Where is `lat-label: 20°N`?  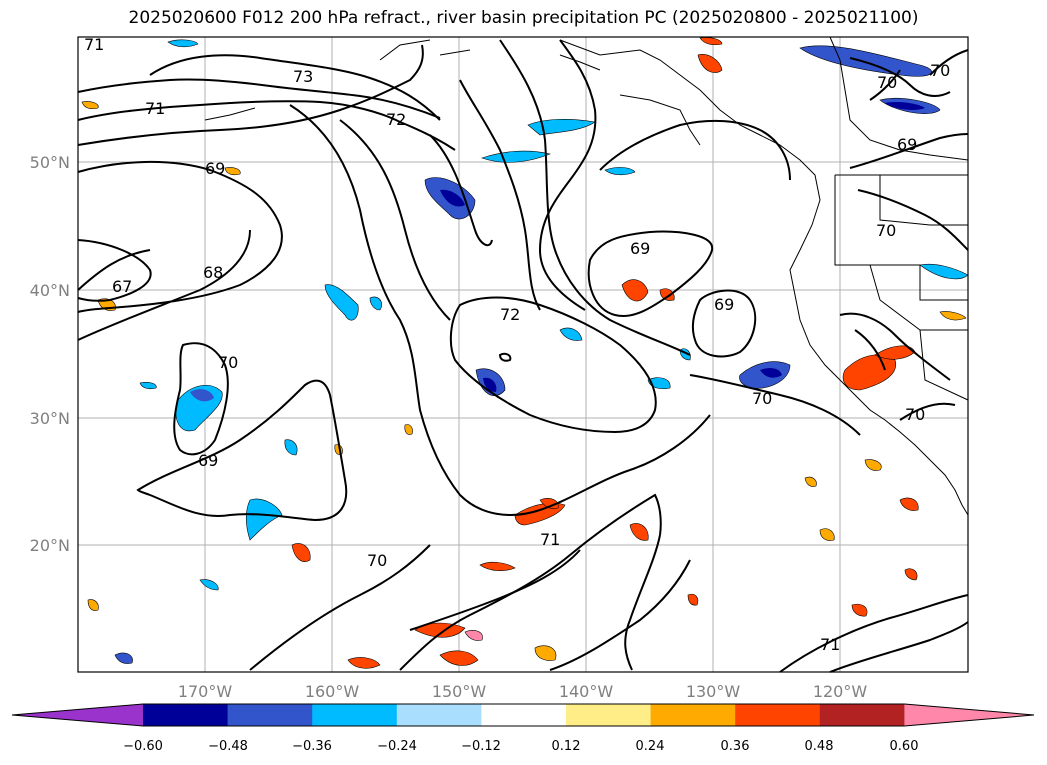 lat-label: 20°N is located at coordinates (50, 545).